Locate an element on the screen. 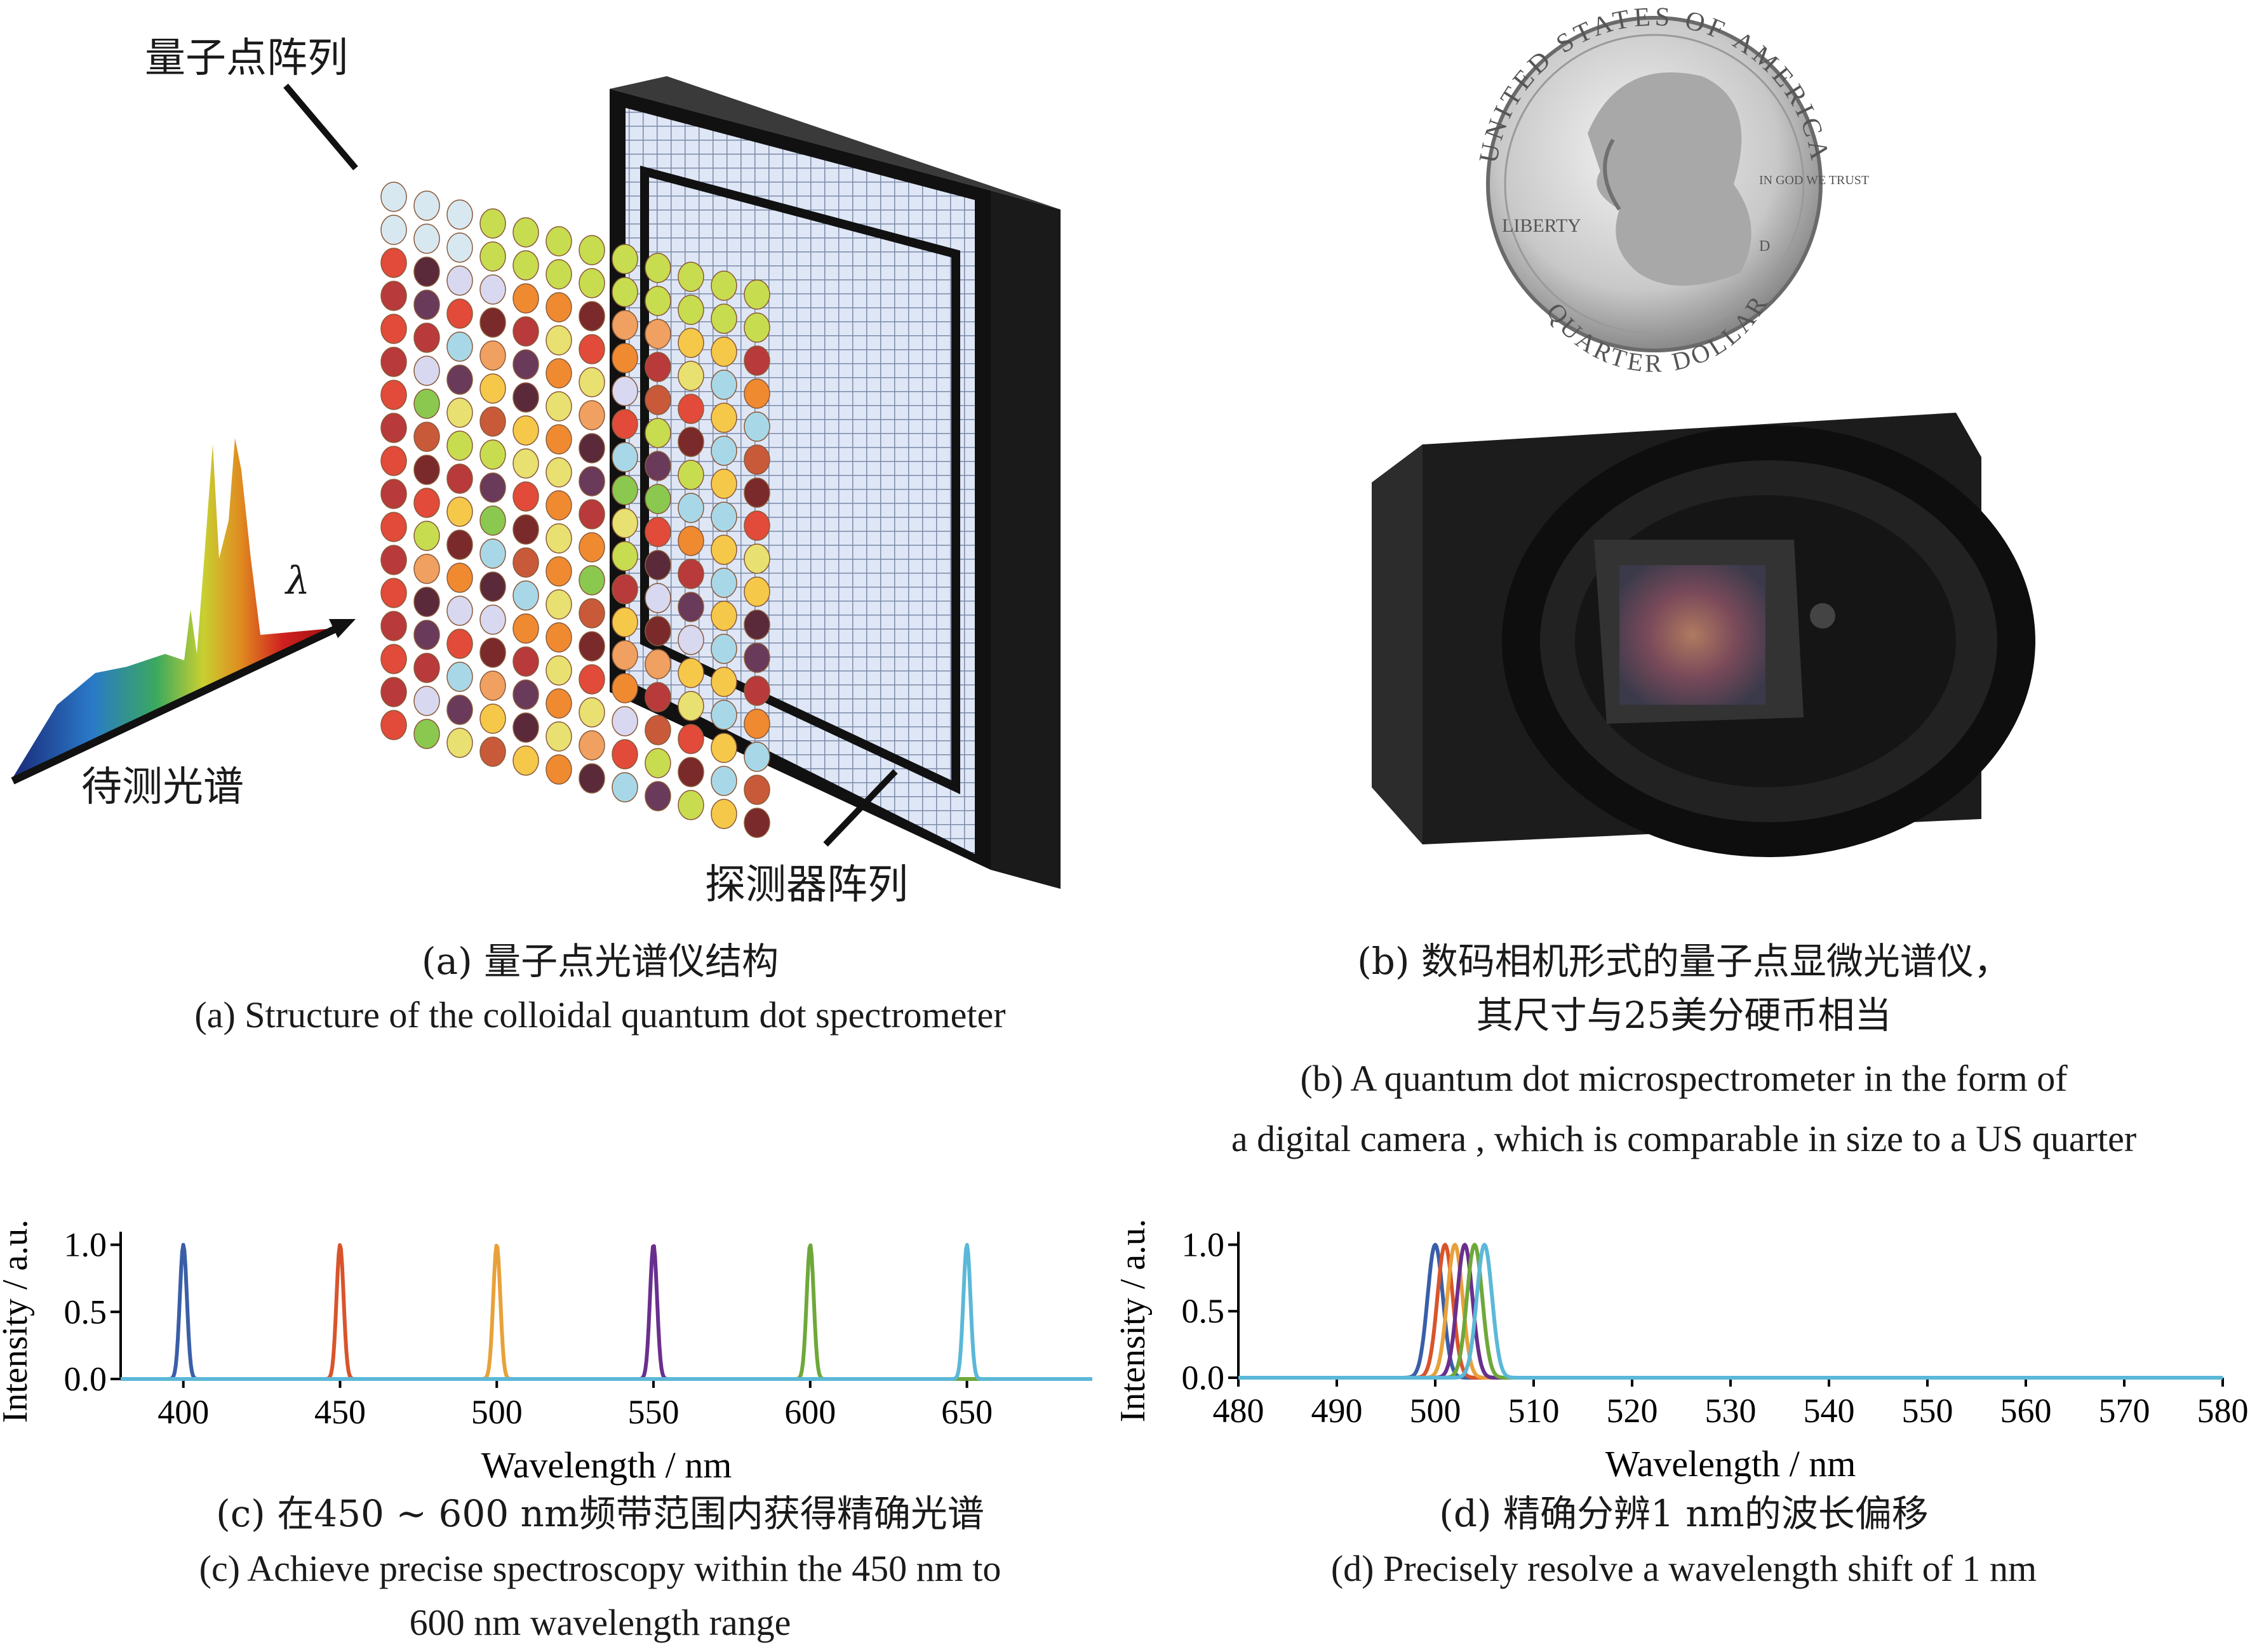  y-tick-label: 1.0 is located at coordinates (1203, 1244).